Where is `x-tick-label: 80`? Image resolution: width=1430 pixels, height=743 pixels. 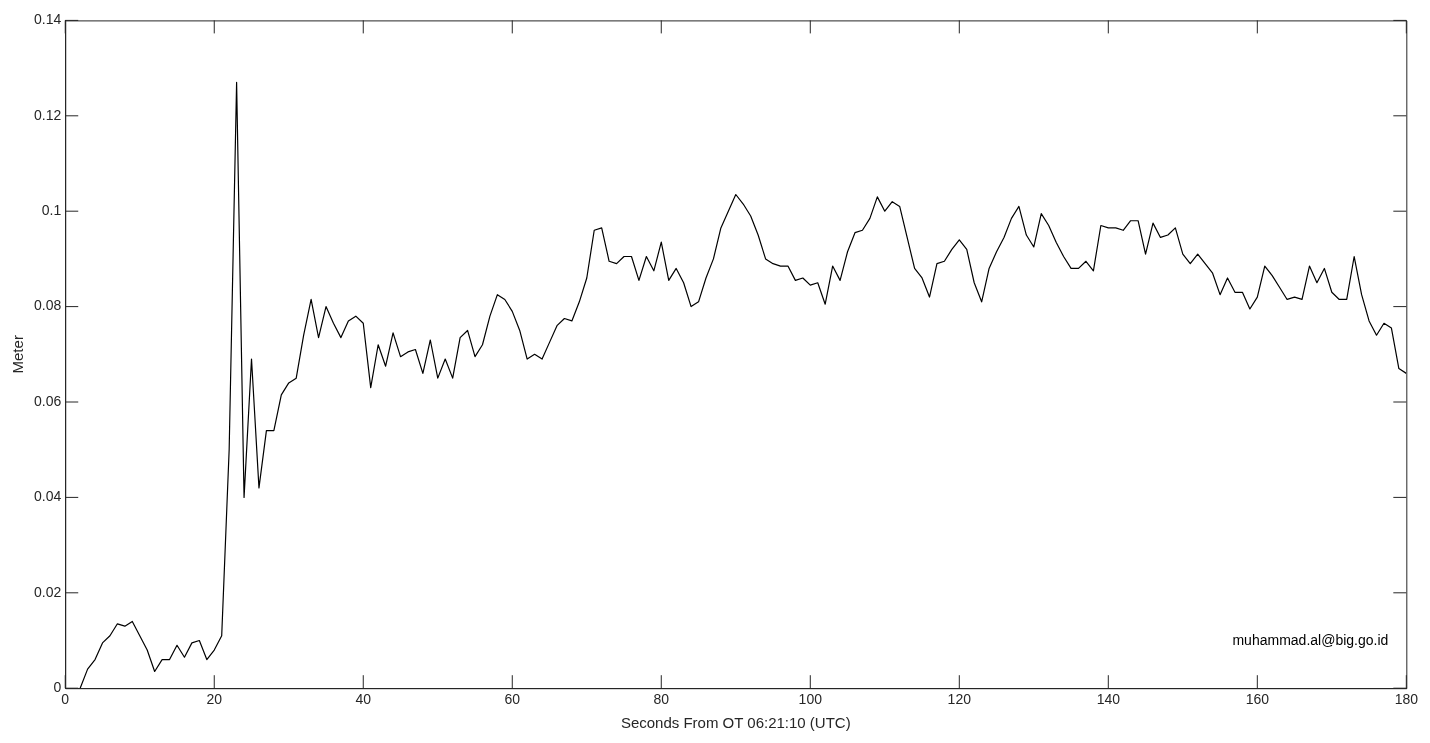
x-tick-label: 80 is located at coordinates (661, 699).